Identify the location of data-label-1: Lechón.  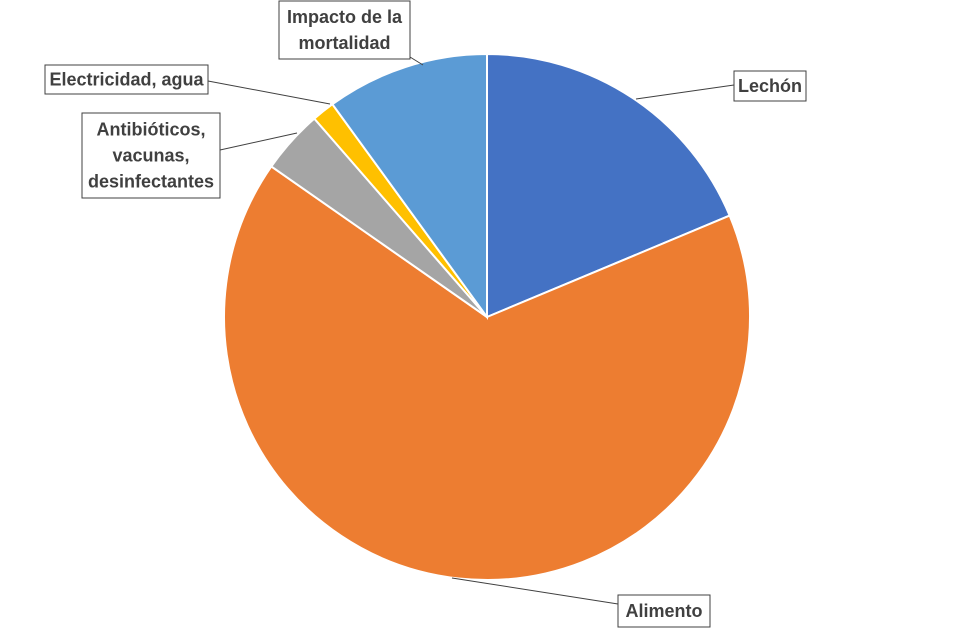
(770, 86).